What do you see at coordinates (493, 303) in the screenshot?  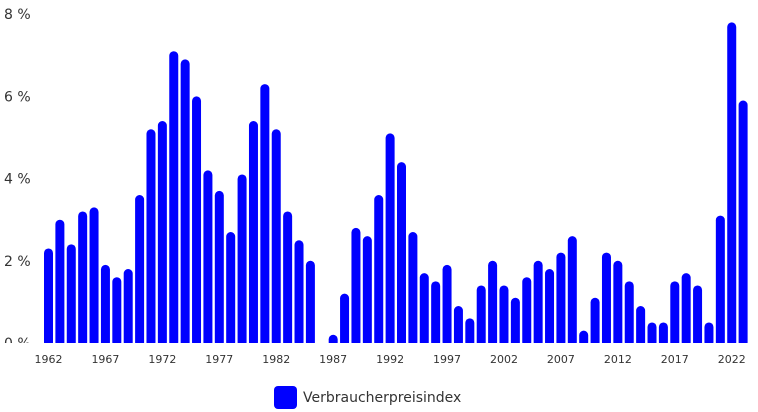 I see `bar-2001` at bounding box center [493, 303].